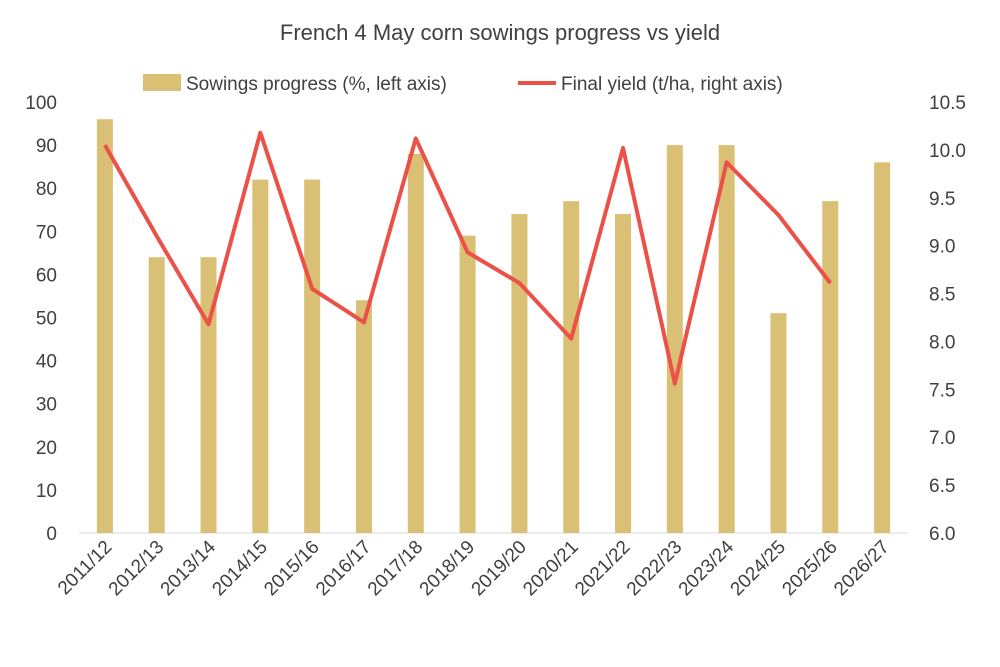 The width and height of the screenshot is (1000, 667). Describe the element at coordinates (942, 438) in the screenshot. I see `y-right-tick-label: 7.0` at that location.